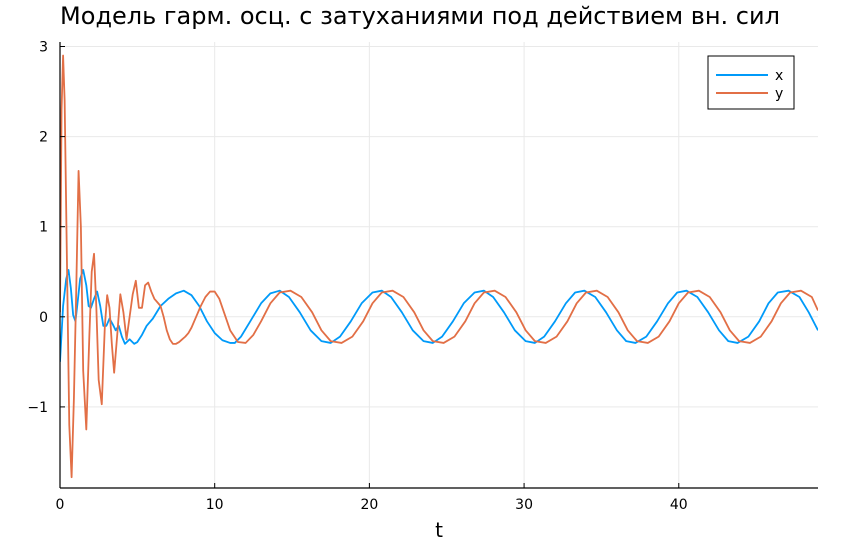 This screenshot has height=546, width=868. What do you see at coordinates (215, 505) in the screenshot?
I see `x-tick-label-1: 10` at bounding box center [215, 505].